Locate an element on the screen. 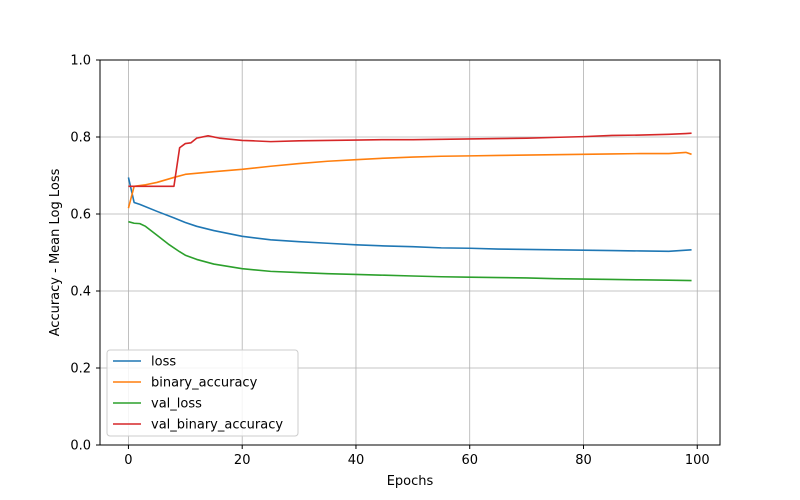 The image size is (800, 500). y-tick-label: 0.0 is located at coordinates (80, 446).